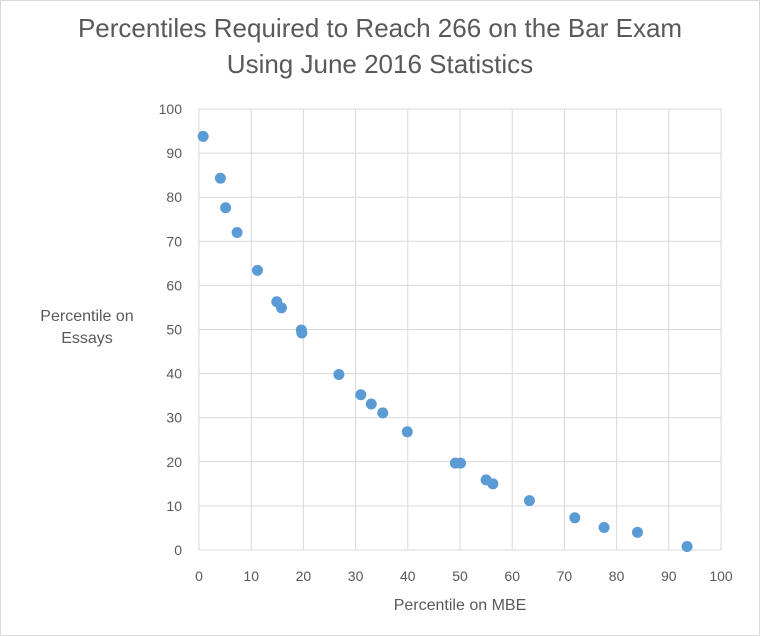  I want to click on x-tick-label: 90, so click(669, 576).